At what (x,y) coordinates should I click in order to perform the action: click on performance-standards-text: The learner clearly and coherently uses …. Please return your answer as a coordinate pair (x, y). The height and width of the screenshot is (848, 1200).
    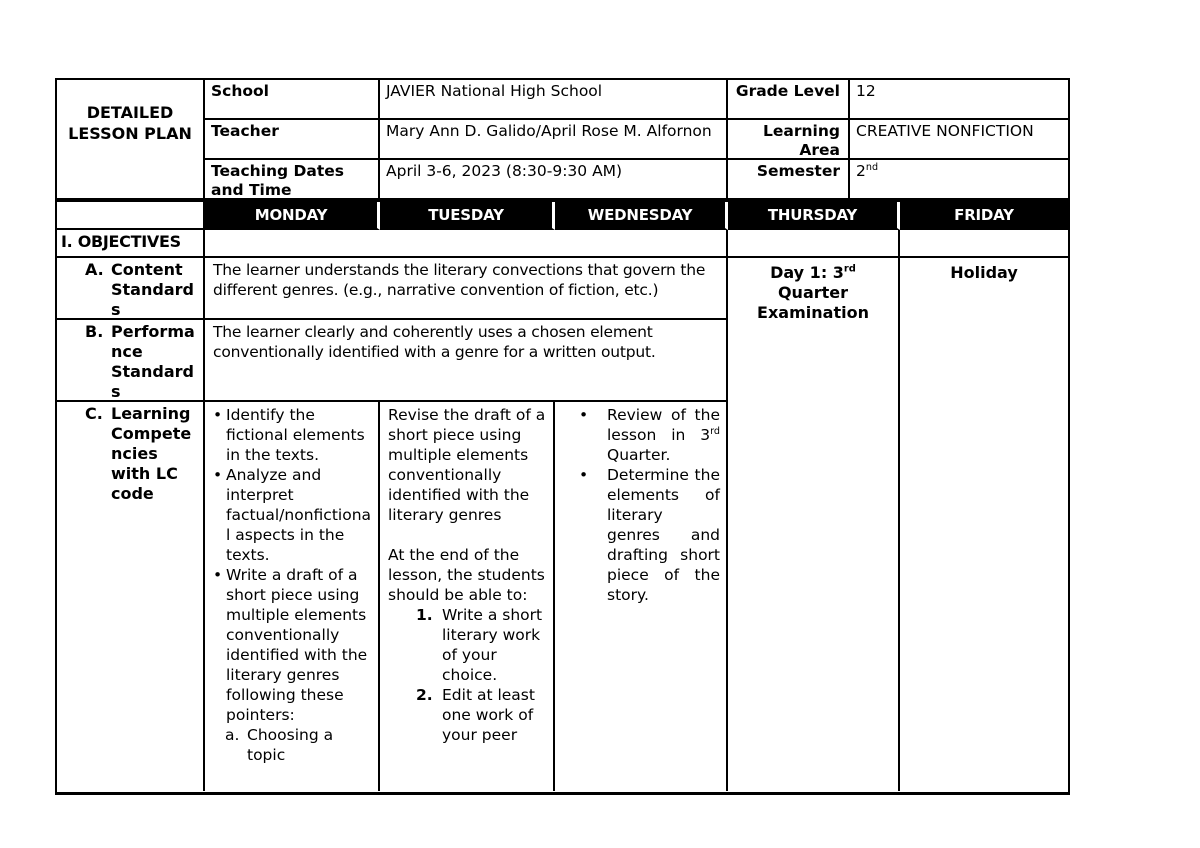
    Looking at the image, I should click on (466, 361).